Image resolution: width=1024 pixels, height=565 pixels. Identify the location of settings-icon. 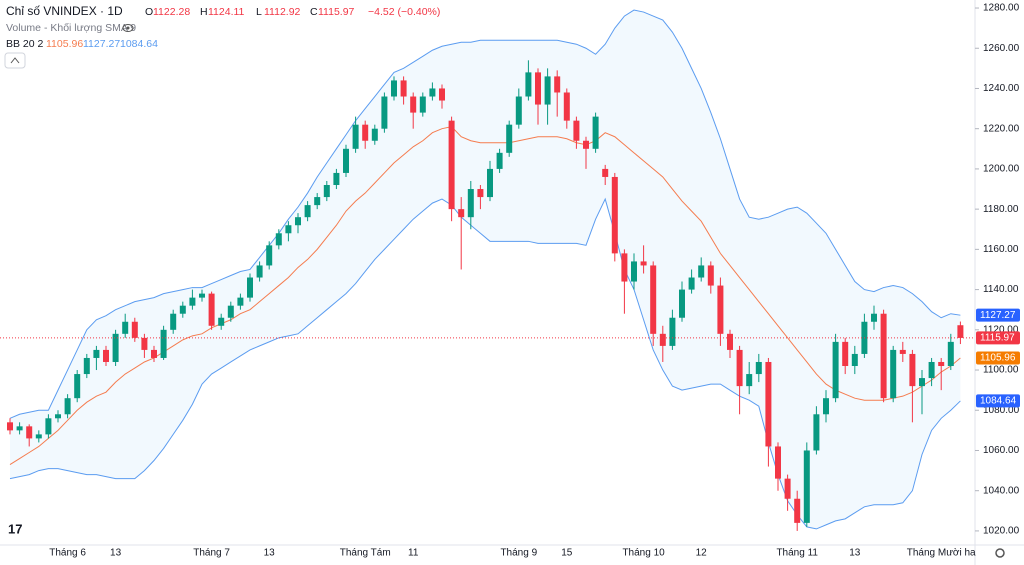
(1000, 553).